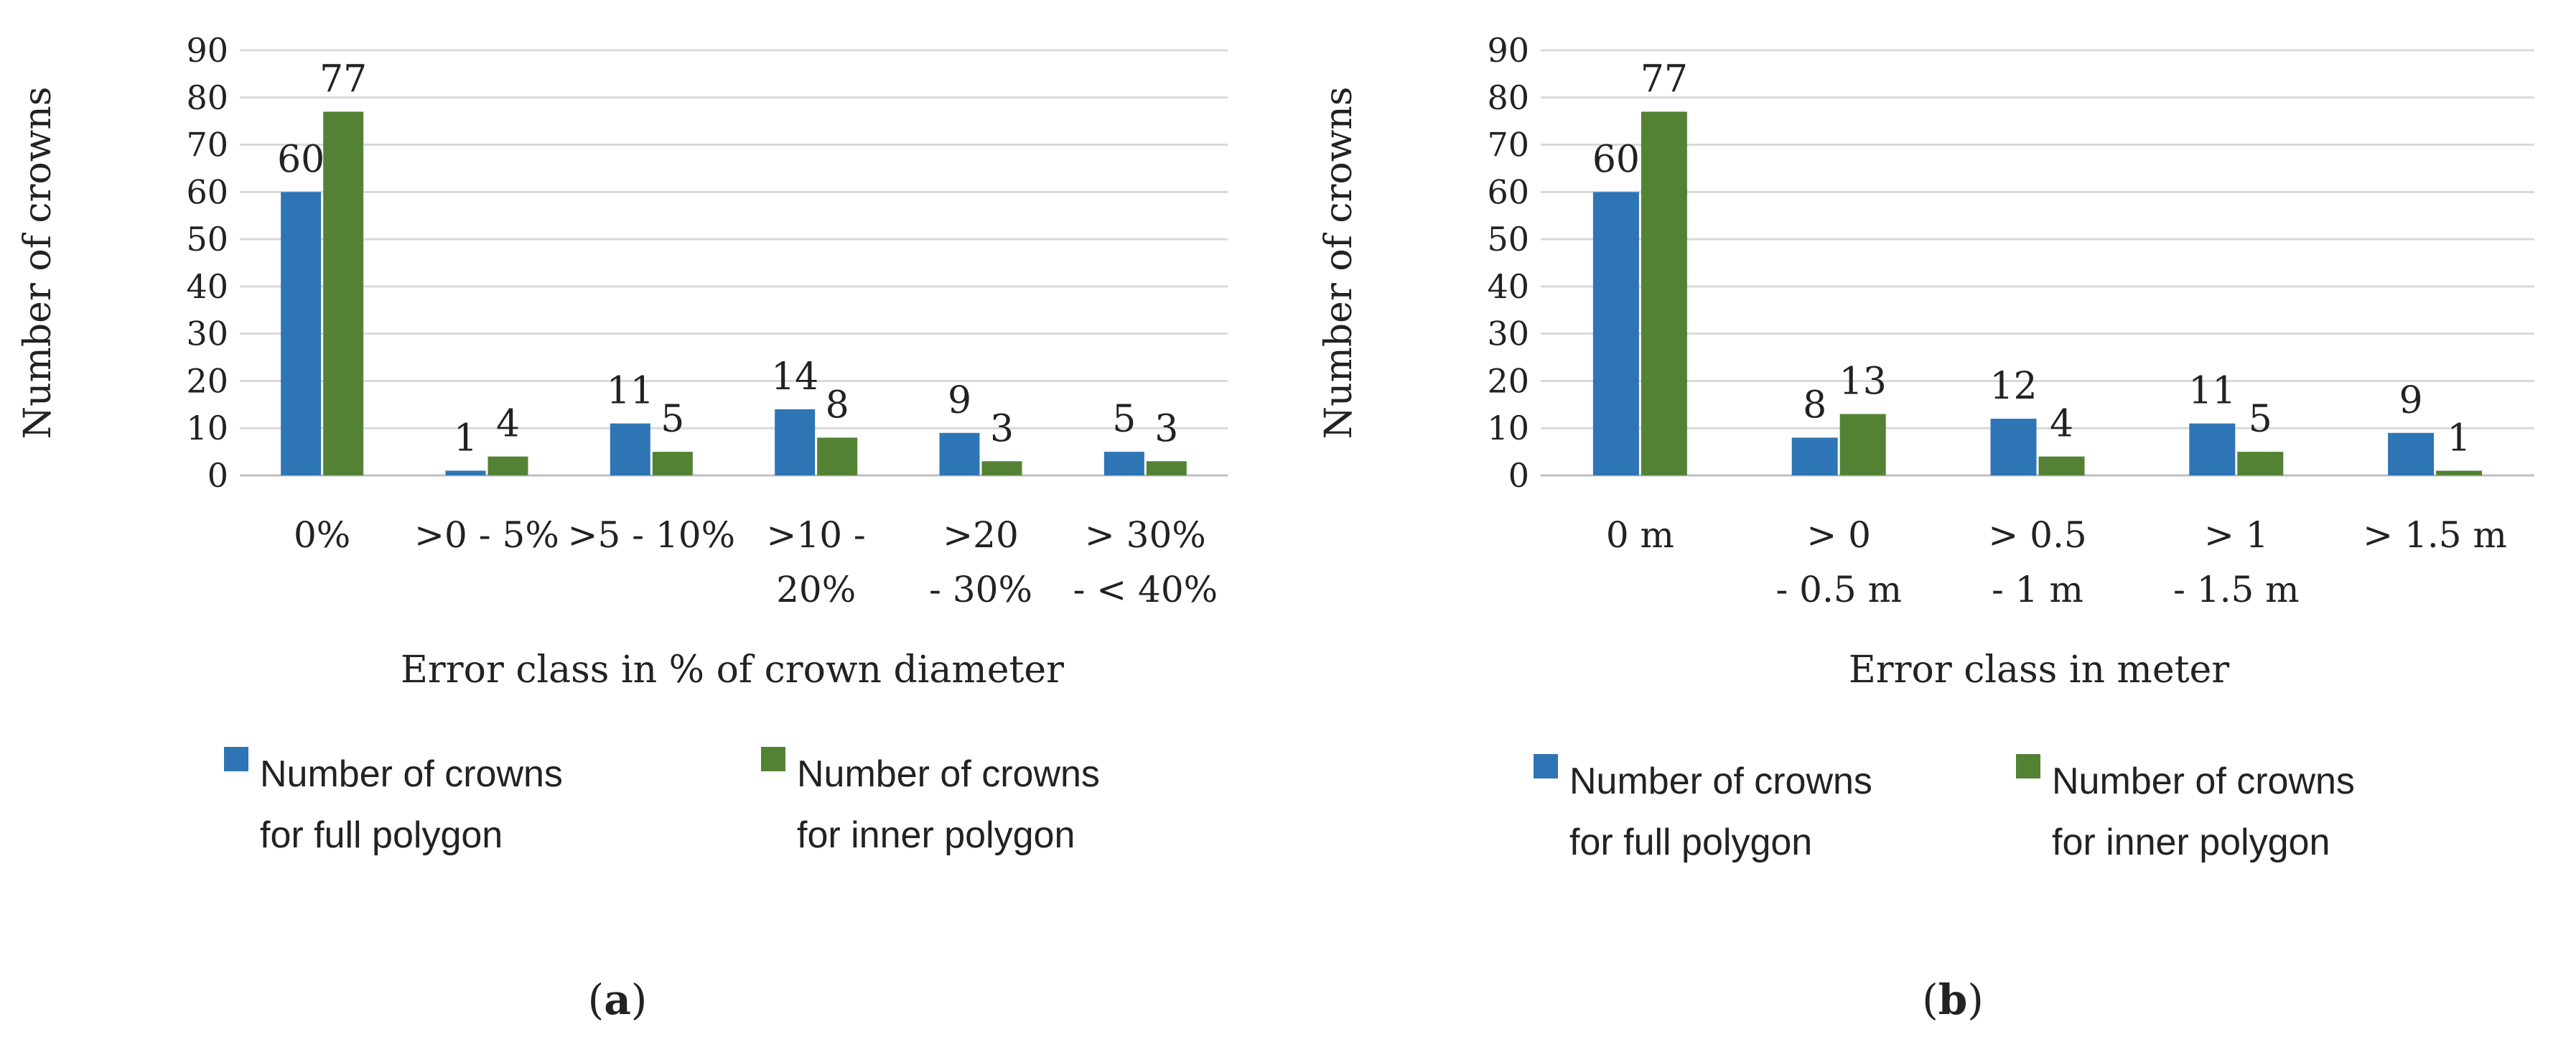 This screenshot has height=1060, width=2576. Describe the element at coordinates (596, 999) in the screenshot. I see `panel-label-open-paren: (` at that location.